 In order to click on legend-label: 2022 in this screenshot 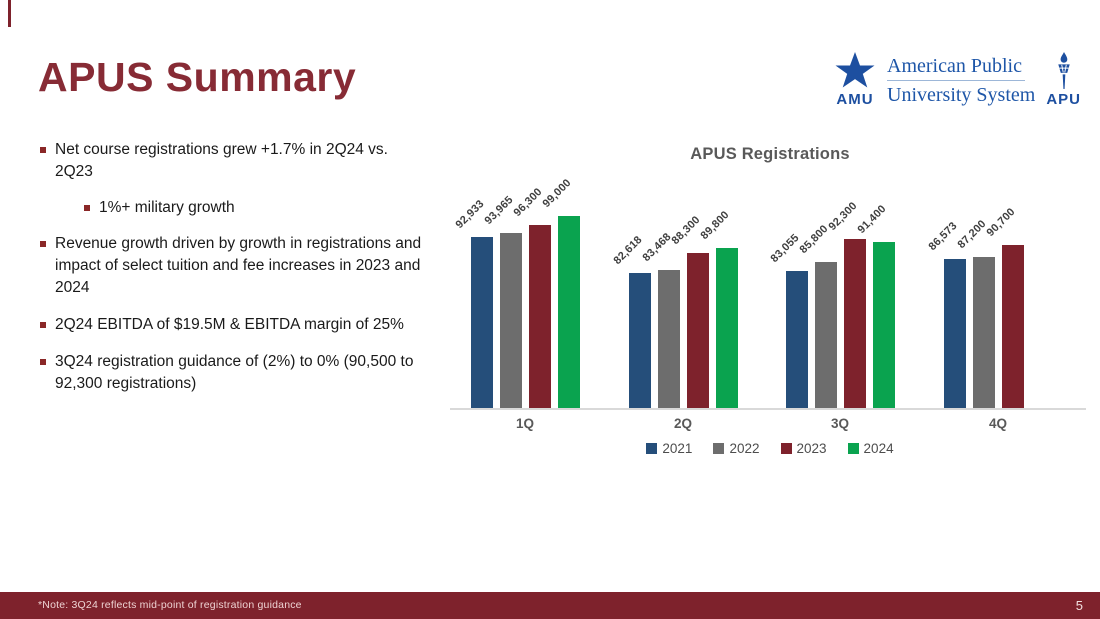, I will do `click(744, 448)`.